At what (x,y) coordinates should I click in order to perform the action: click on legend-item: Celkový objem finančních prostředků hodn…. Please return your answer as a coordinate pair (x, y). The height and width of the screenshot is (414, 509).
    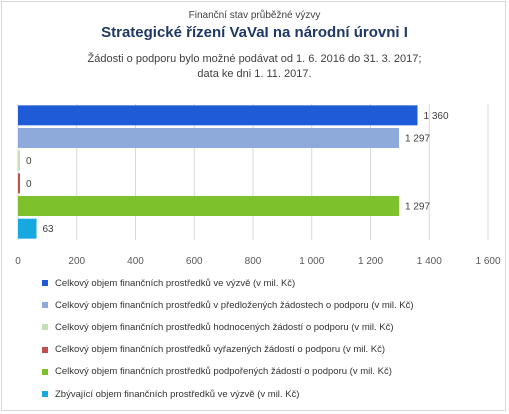
    Looking at the image, I should click on (272, 327).